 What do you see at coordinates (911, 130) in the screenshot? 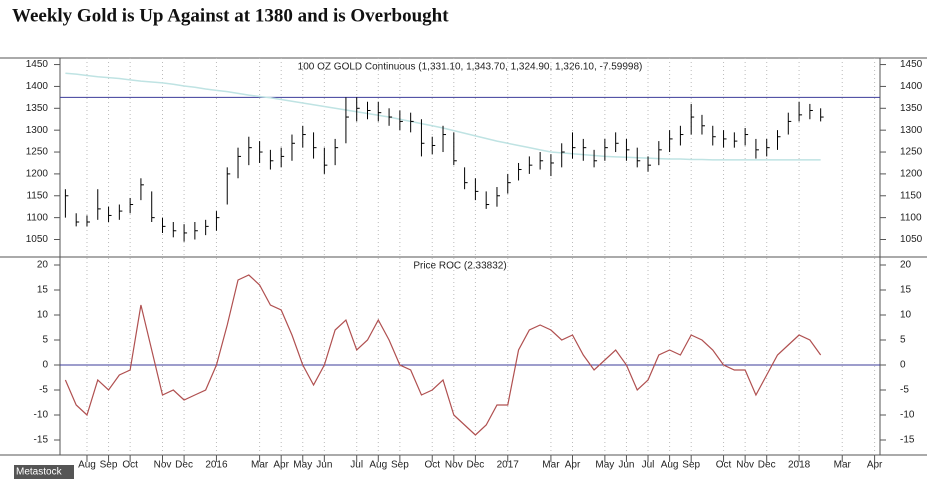
I see `y-tick-label-right: 1300` at bounding box center [911, 130].